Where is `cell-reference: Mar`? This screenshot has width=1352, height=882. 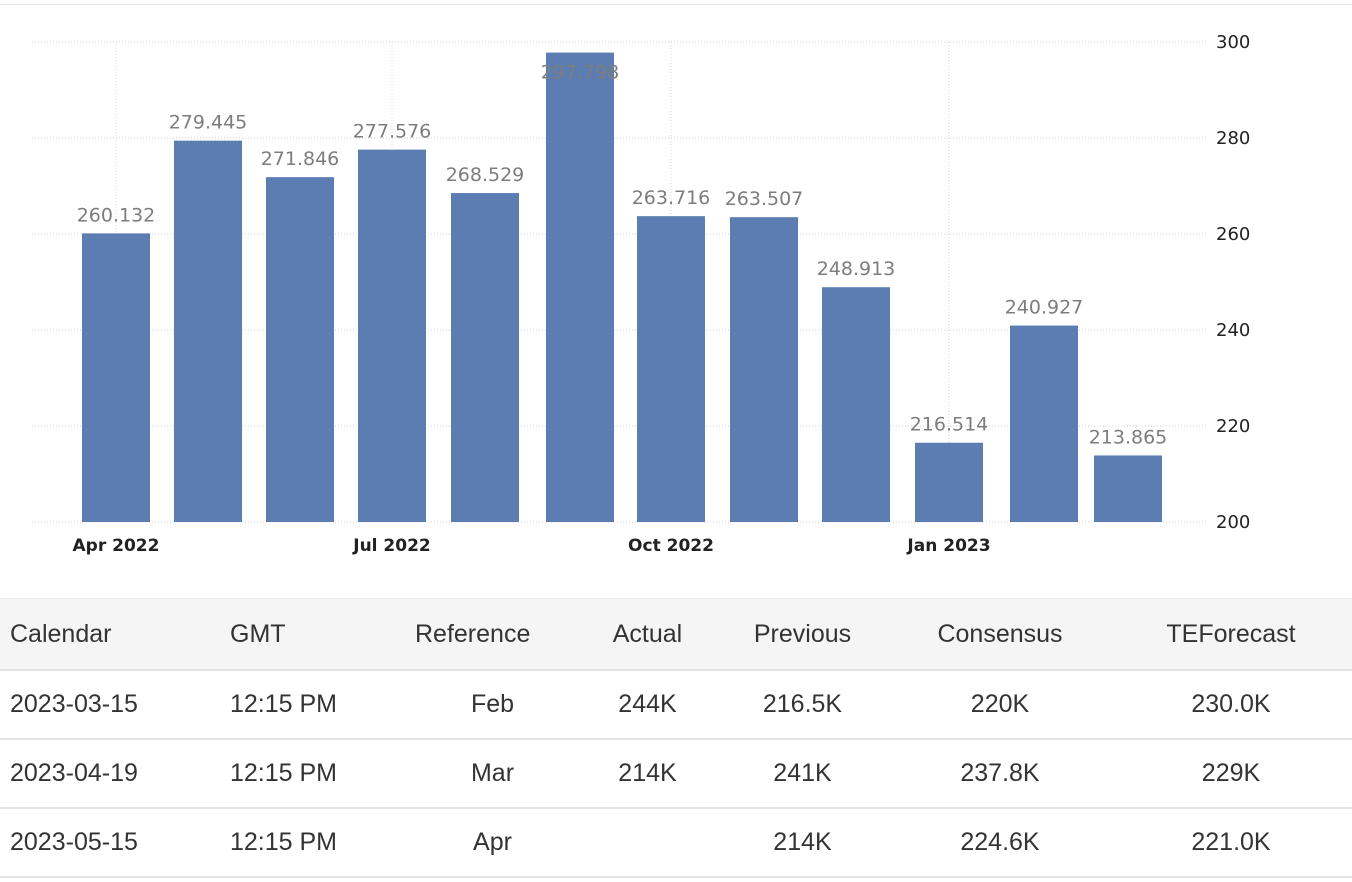 cell-reference: Mar is located at coordinates (492, 774).